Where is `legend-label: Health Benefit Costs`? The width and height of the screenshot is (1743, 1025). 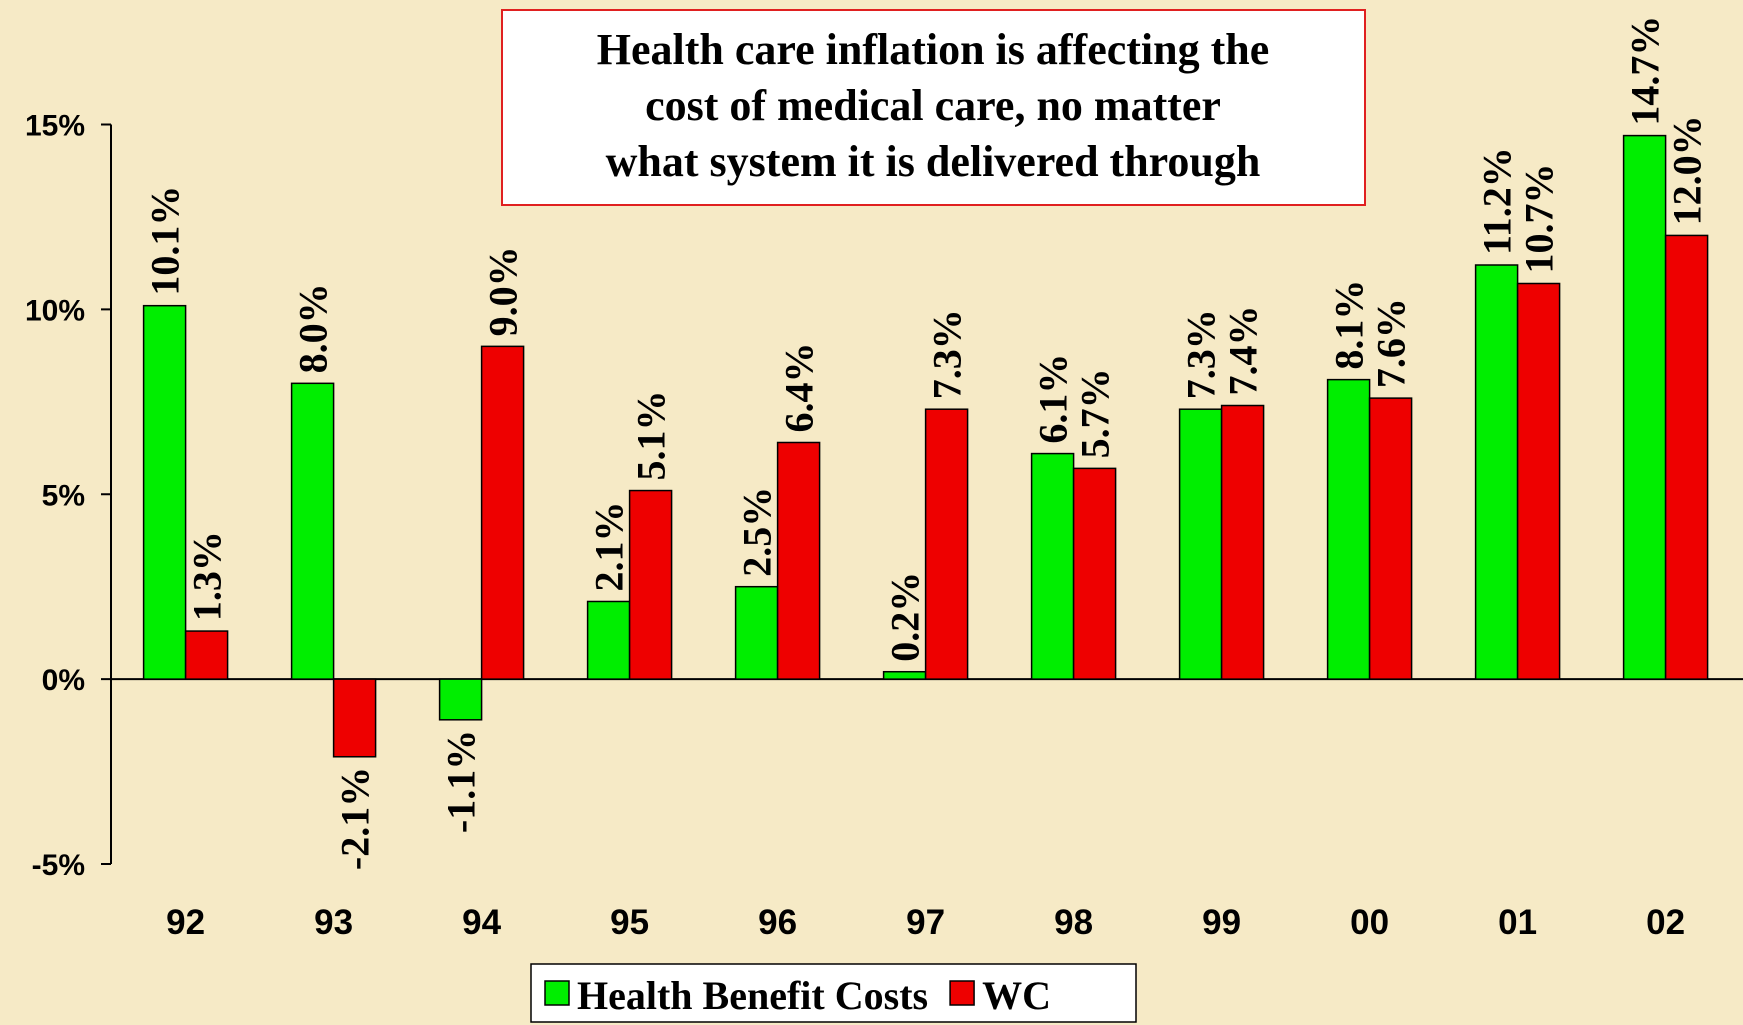 legend-label: Health Benefit Costs is located at coordinates (752, 995).